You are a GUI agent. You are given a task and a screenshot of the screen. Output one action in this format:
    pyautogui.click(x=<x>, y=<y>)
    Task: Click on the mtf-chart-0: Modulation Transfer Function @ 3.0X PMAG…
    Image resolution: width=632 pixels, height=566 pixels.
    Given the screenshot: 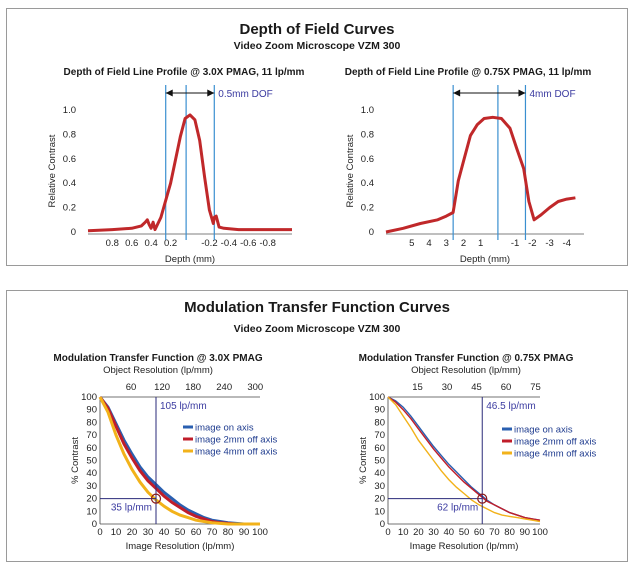 What is the action you would take?
    pyautogui.click(x=165, y=452)
    